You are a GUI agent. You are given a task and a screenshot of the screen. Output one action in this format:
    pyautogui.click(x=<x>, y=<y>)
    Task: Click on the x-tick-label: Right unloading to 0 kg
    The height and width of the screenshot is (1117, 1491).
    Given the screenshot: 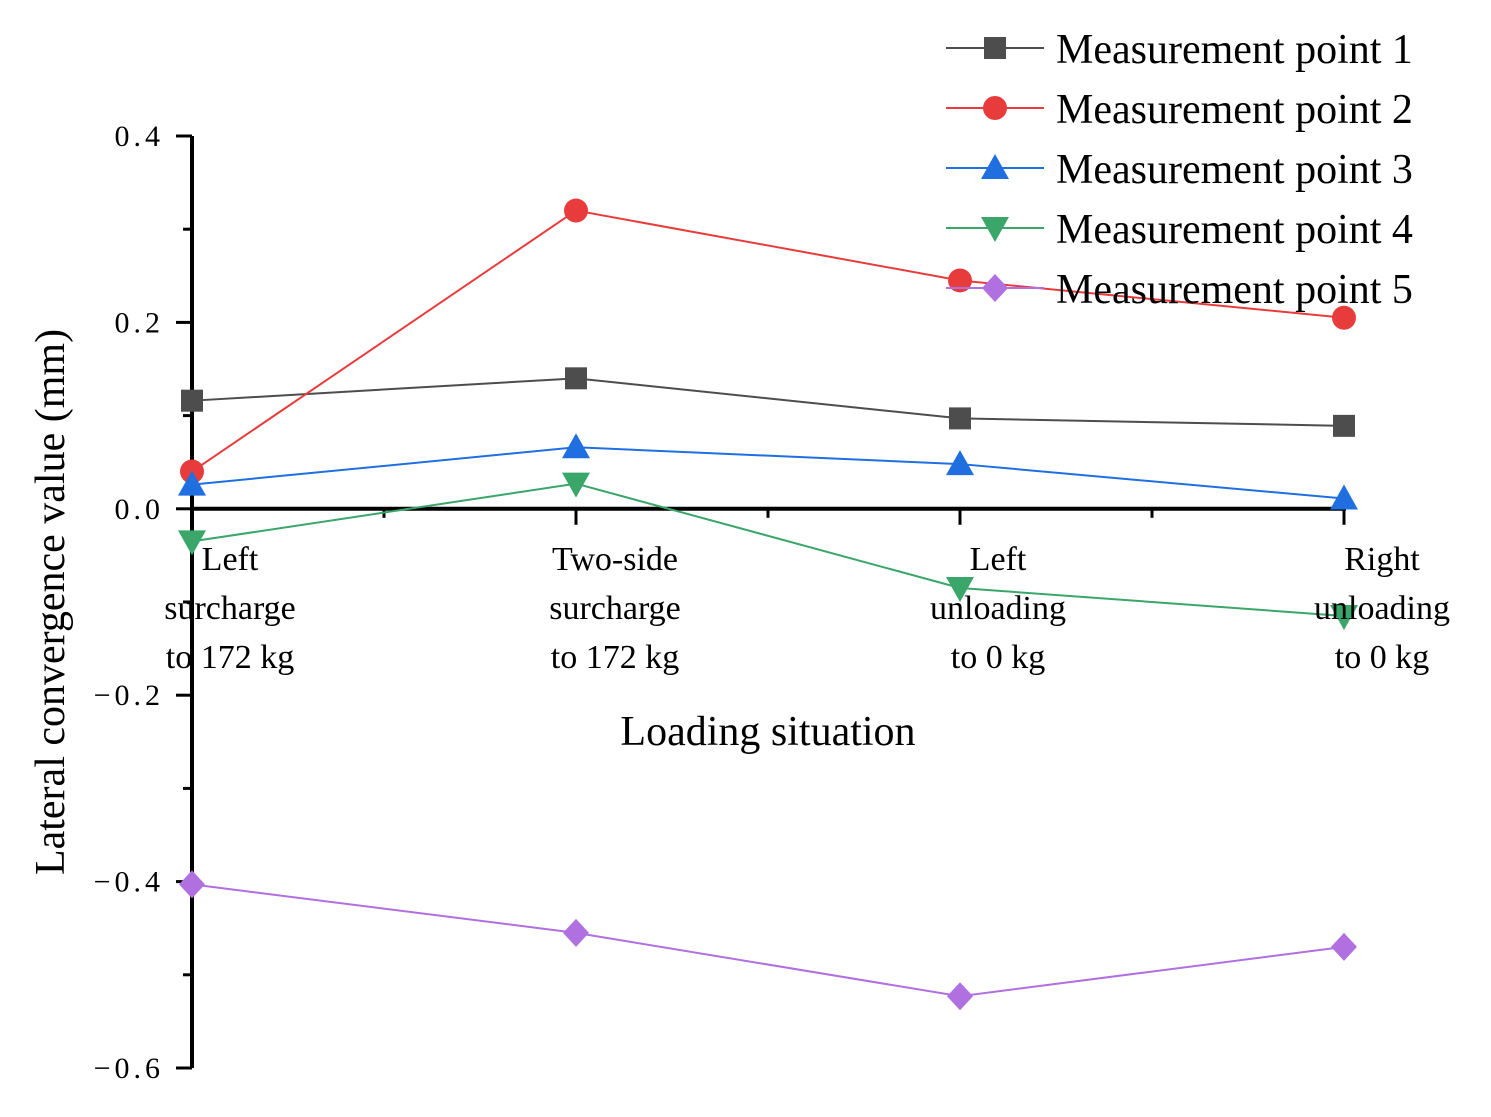 What is the action you would take?
    pyautogui.click(x=1382, y=608)
    